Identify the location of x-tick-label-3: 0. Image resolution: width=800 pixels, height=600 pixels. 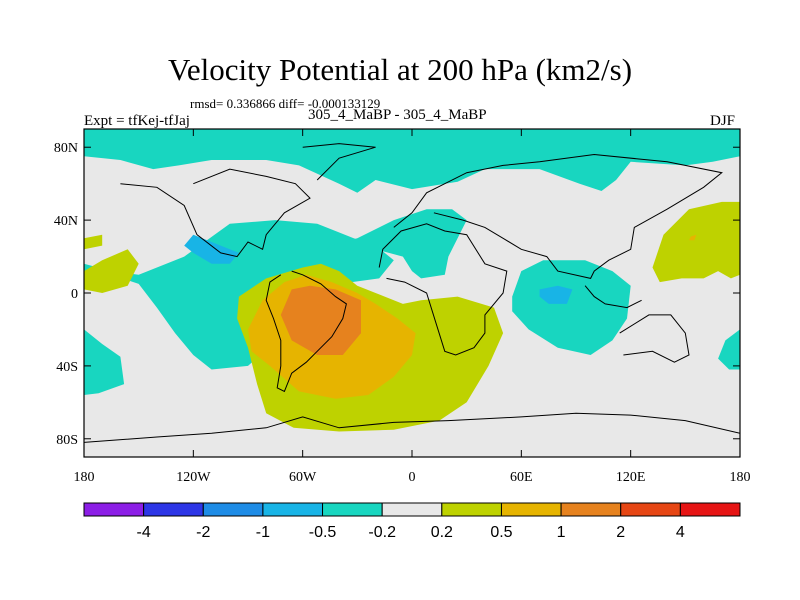
(412, 477).